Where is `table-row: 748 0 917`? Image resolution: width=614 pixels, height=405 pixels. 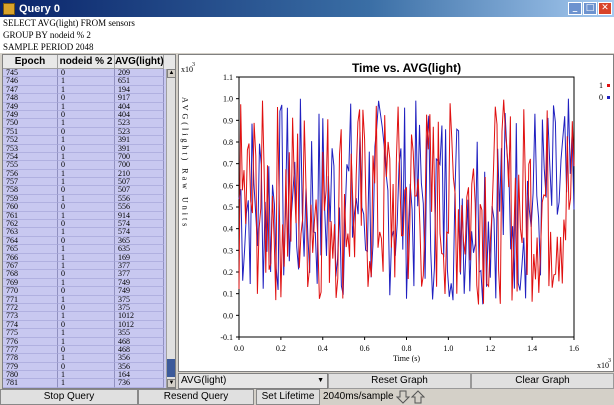
table-row: 748 0 917 is located at coordinates (83, 98).